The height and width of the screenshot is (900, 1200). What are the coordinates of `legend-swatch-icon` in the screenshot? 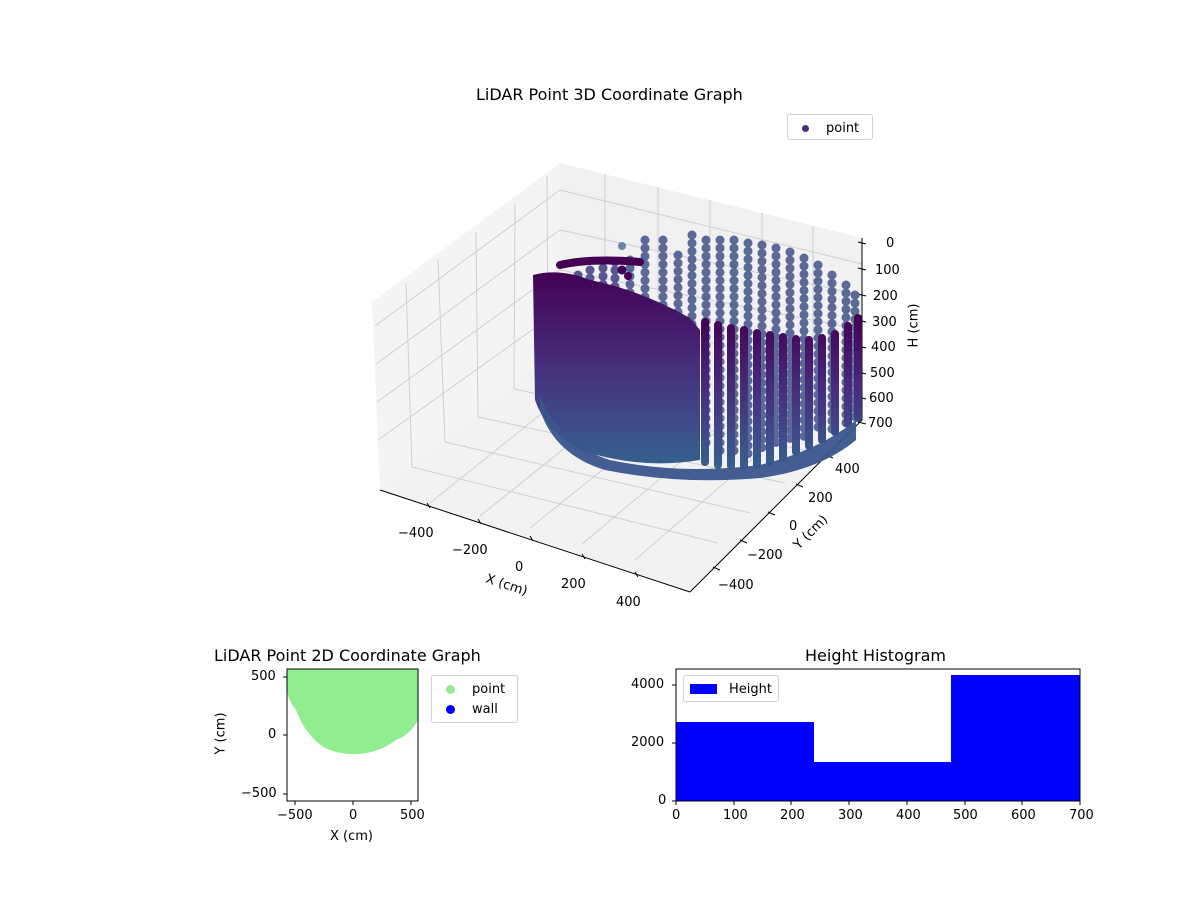 It's located at (704, 689).